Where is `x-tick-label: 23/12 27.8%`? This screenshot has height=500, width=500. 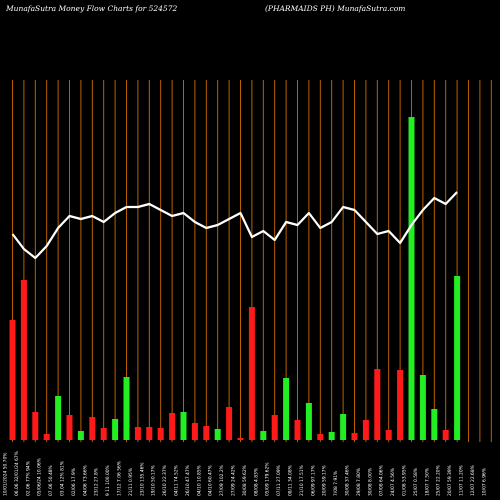 x-tick-label: 23/12 27.8% is located at coordinates (97, 482).